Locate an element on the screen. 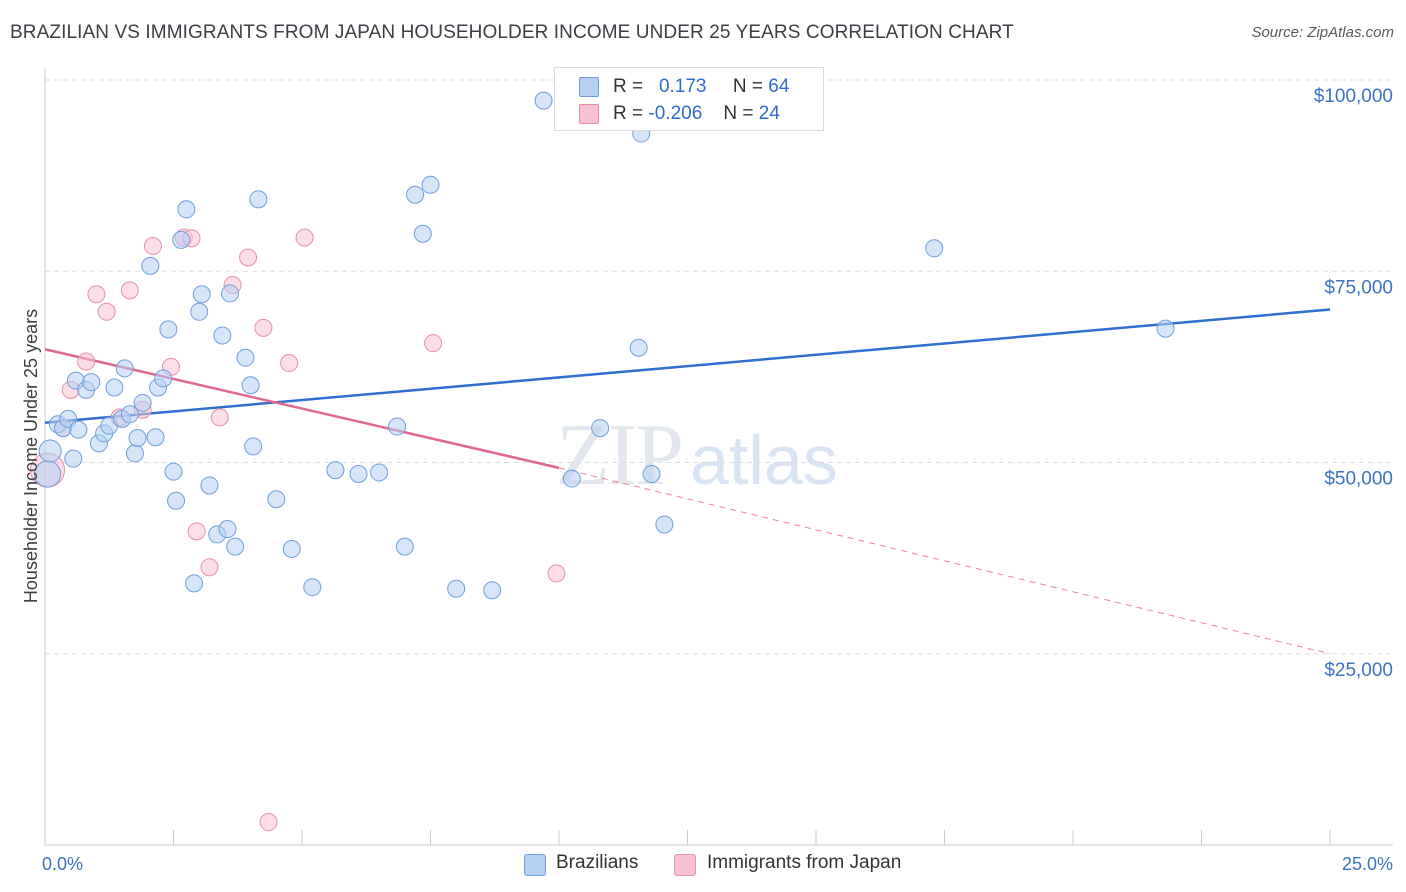  trend-line-brazilians is located at coordinates (687, 366).